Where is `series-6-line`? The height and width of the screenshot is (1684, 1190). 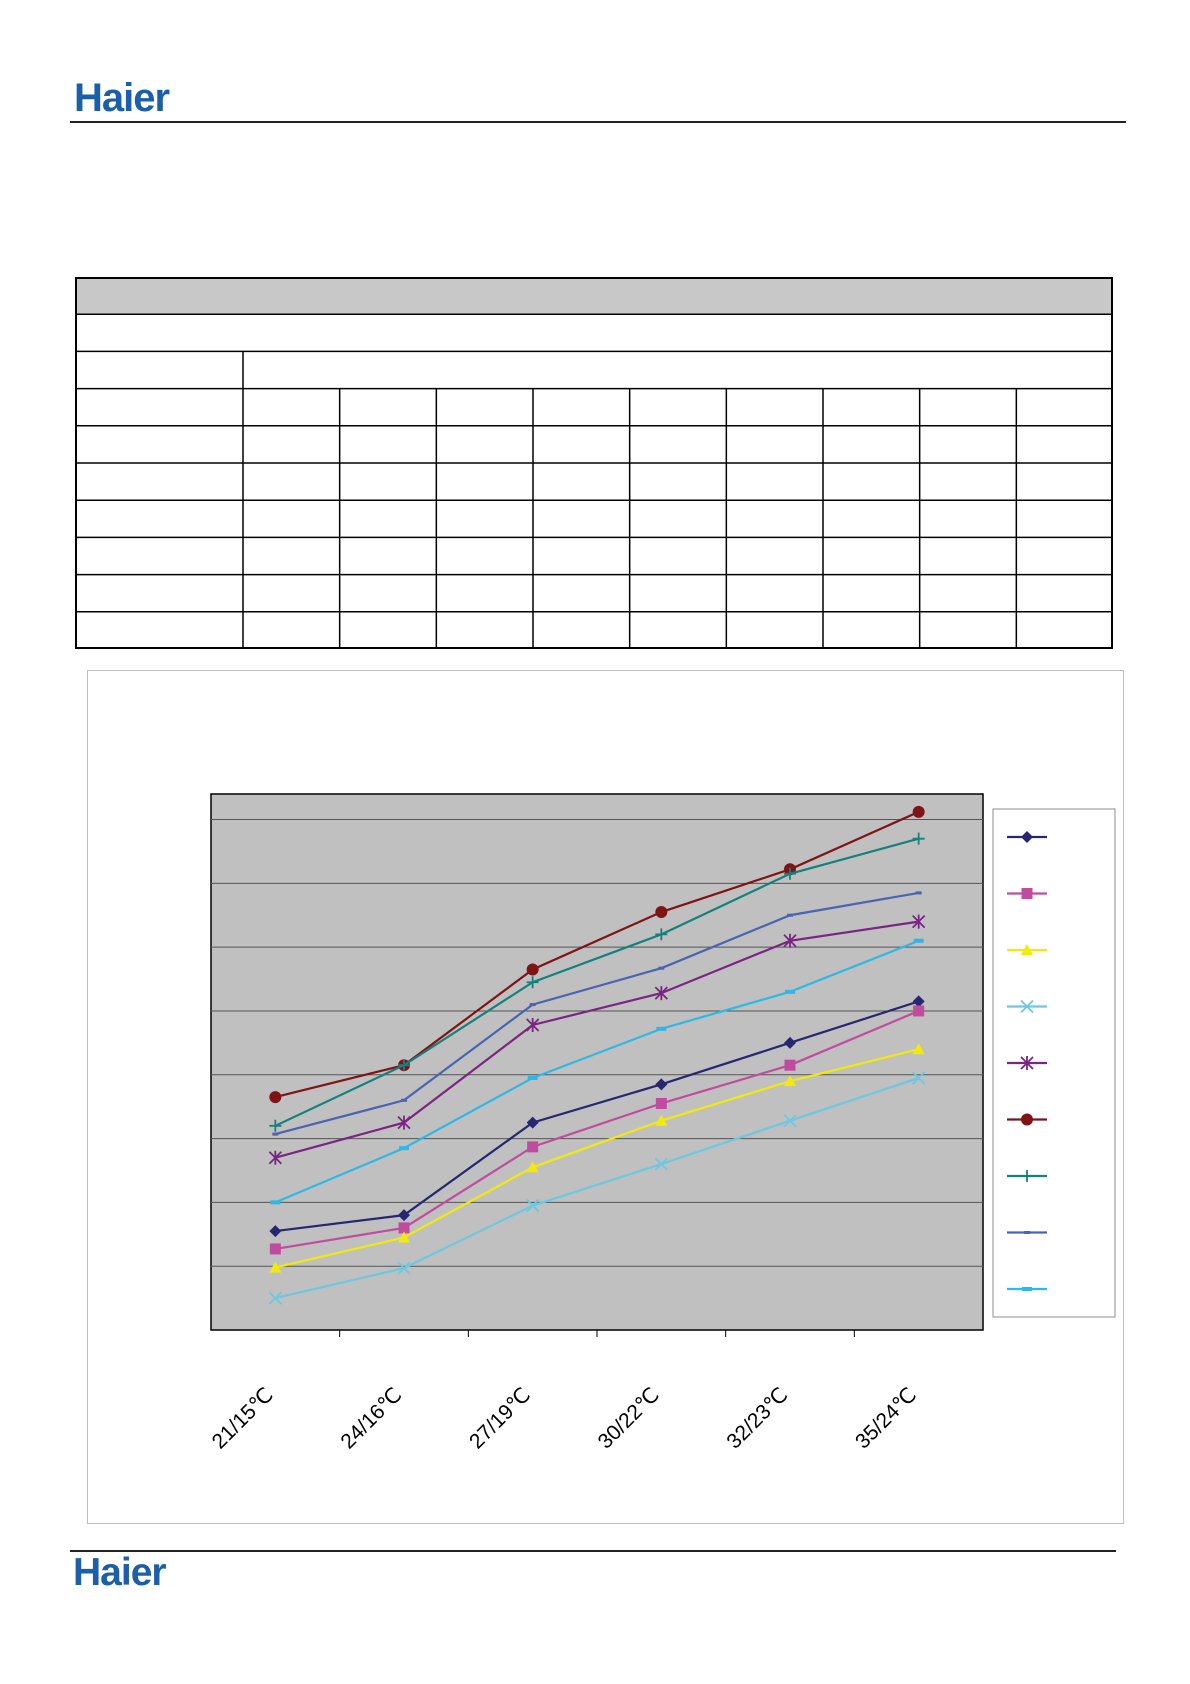 series-6-line is located at coordinates (597, 954).